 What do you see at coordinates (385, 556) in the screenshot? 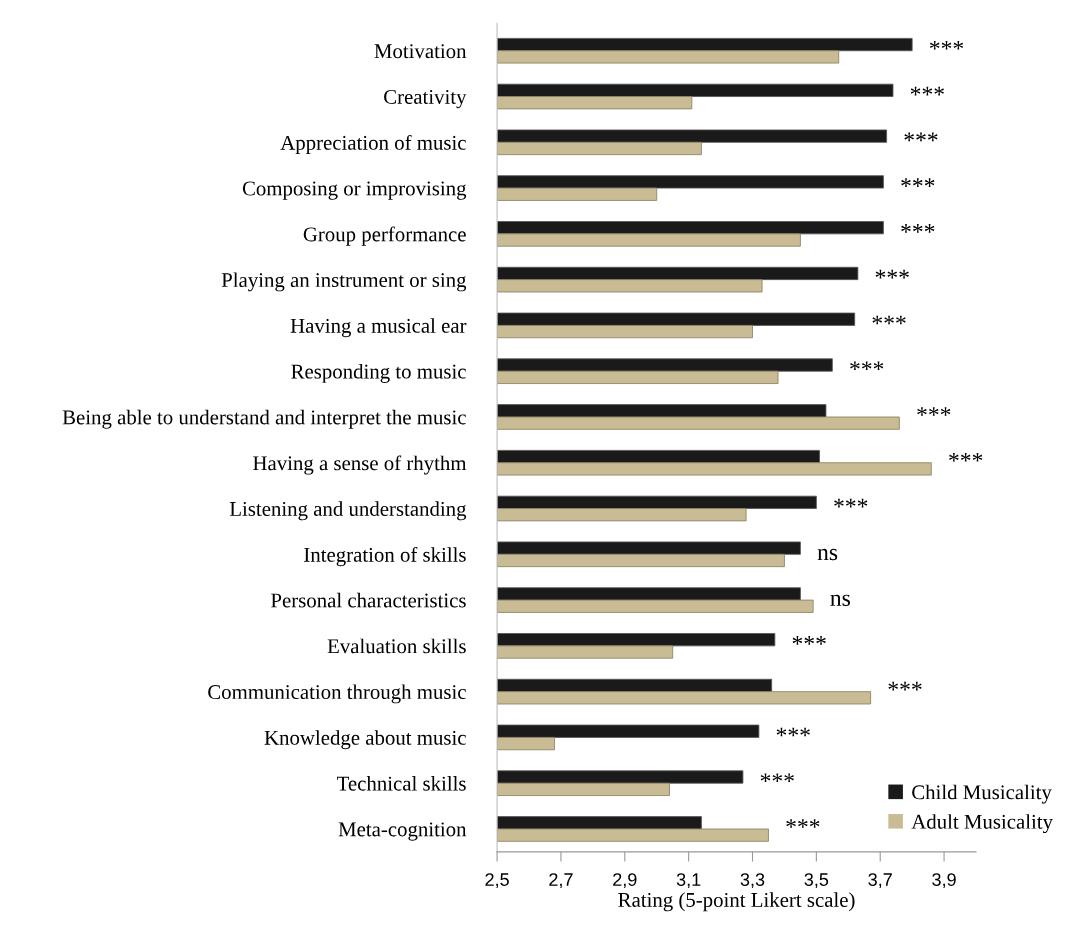
I see `y-tick-label: Integration of skills` at bounding box center [385, 556].